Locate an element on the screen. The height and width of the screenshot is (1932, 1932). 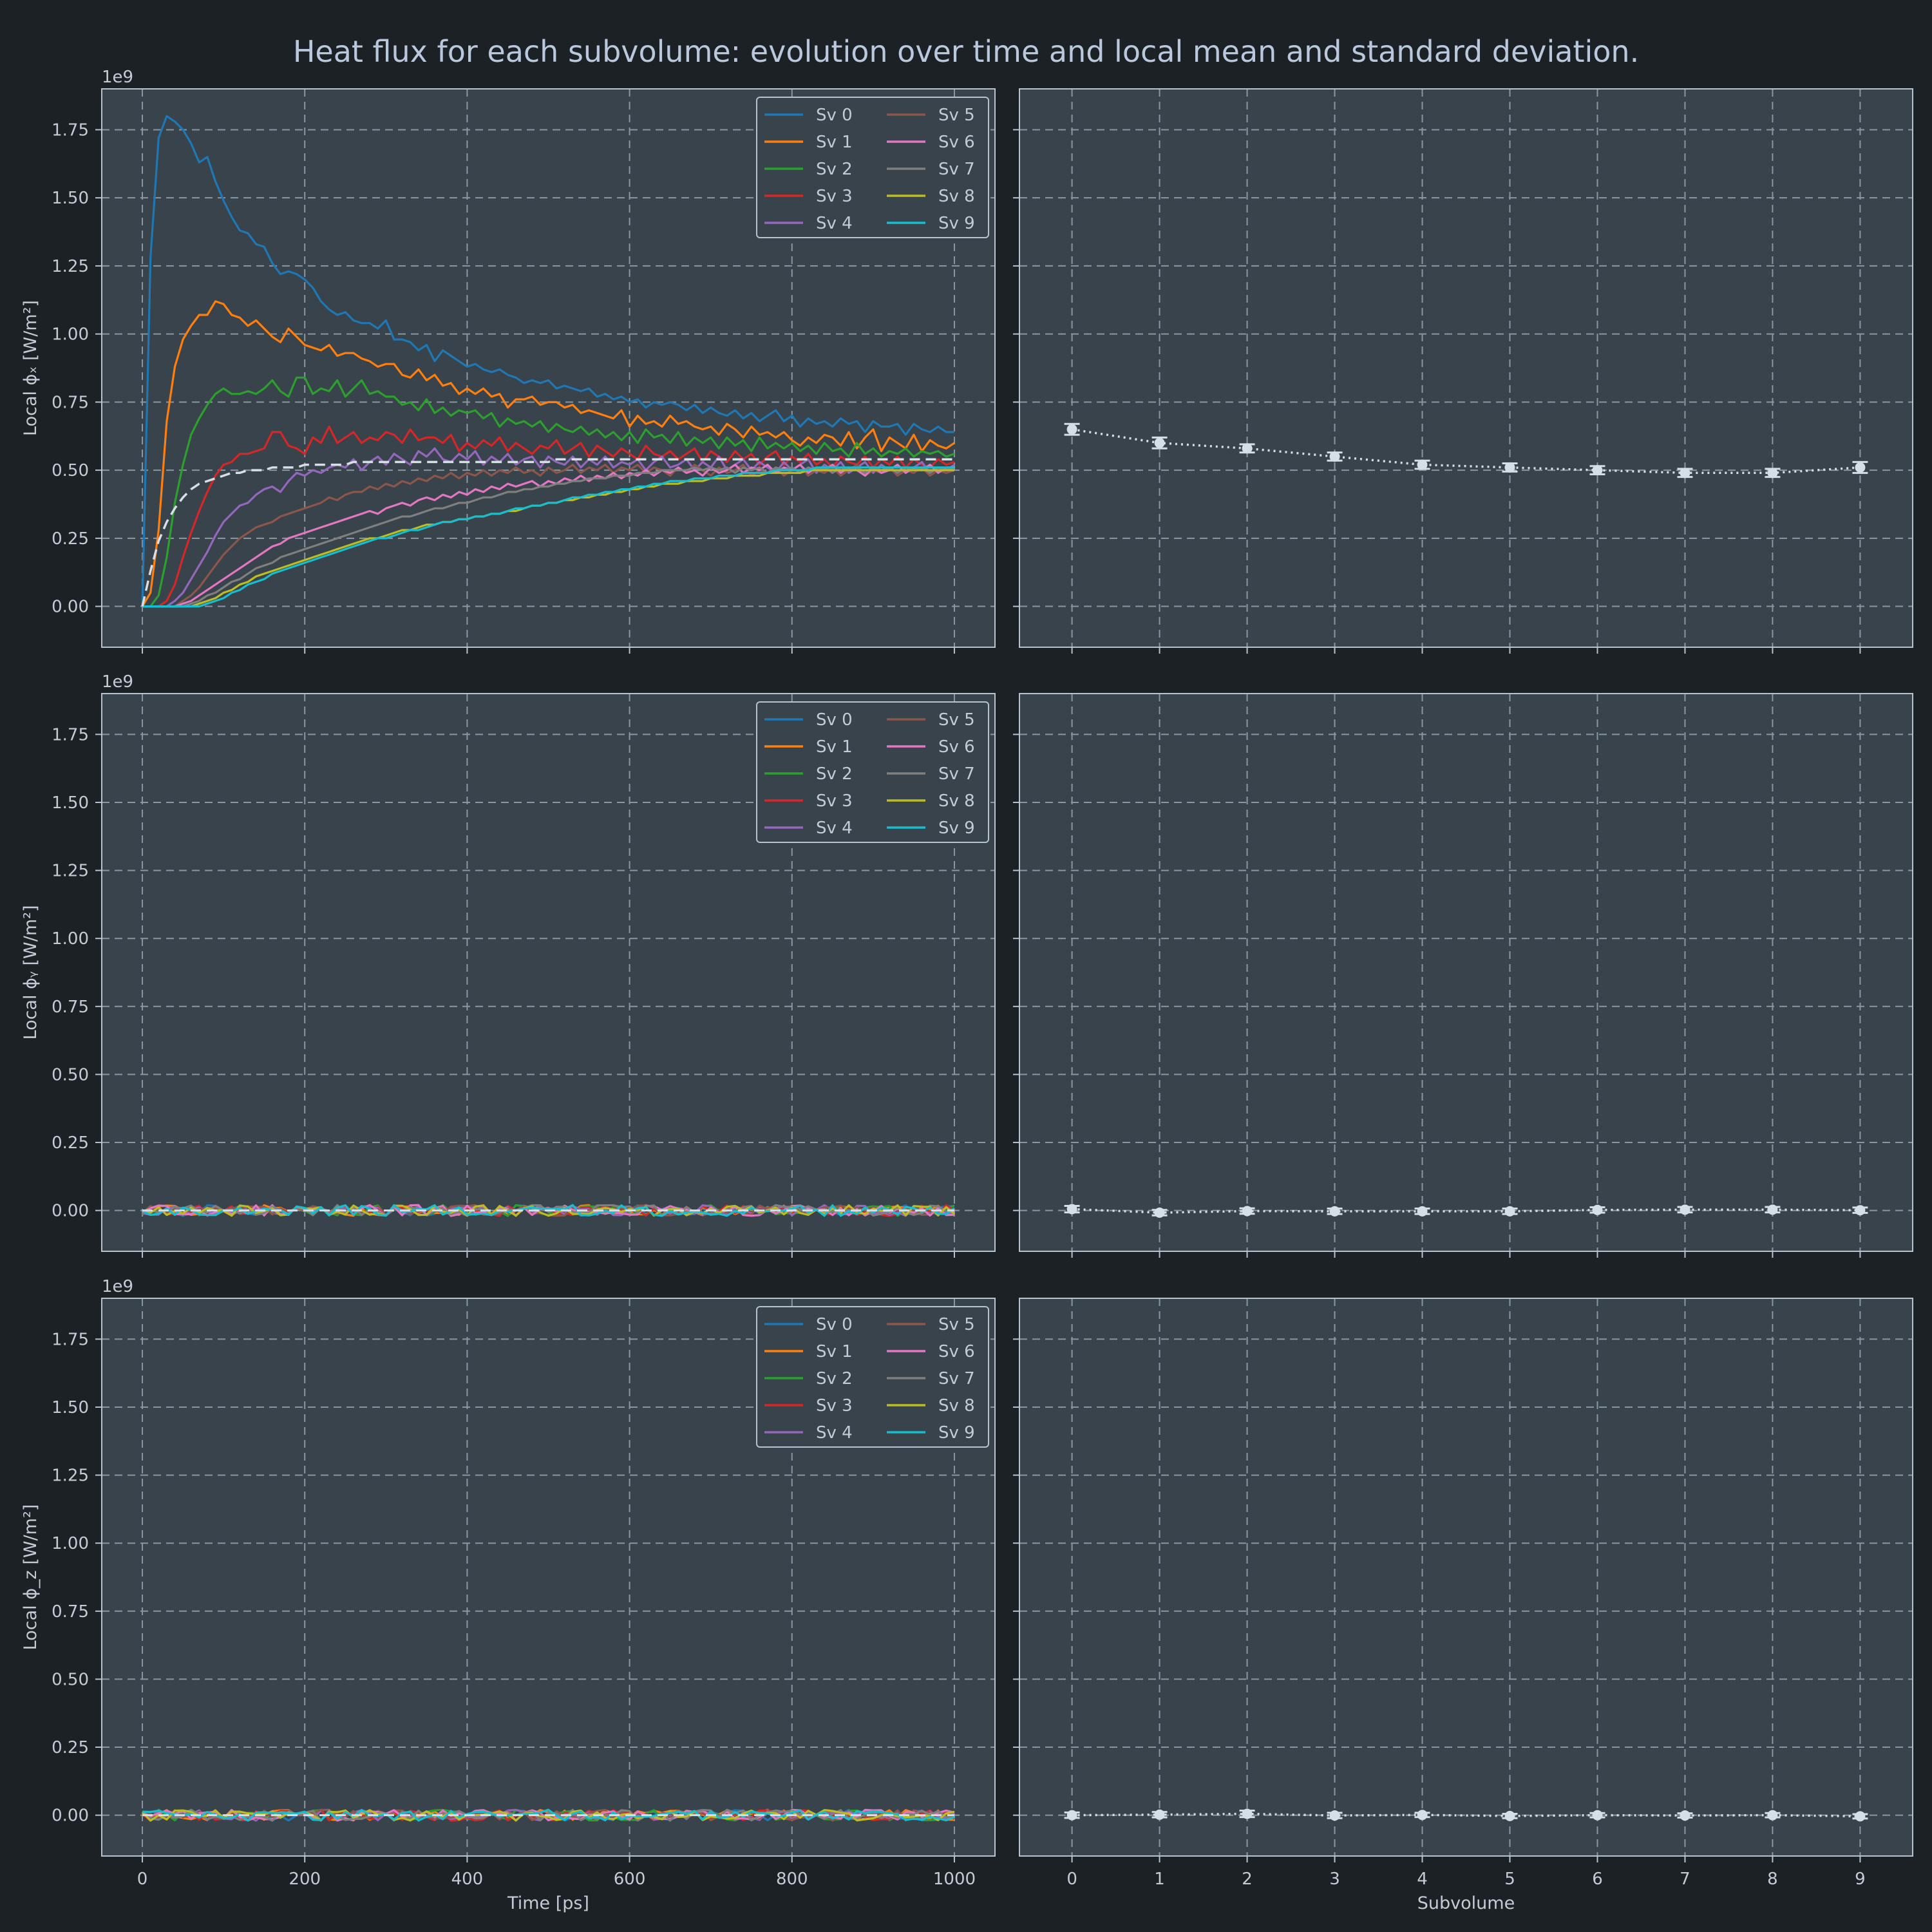
mean-line is located at coordinates (547, 532).